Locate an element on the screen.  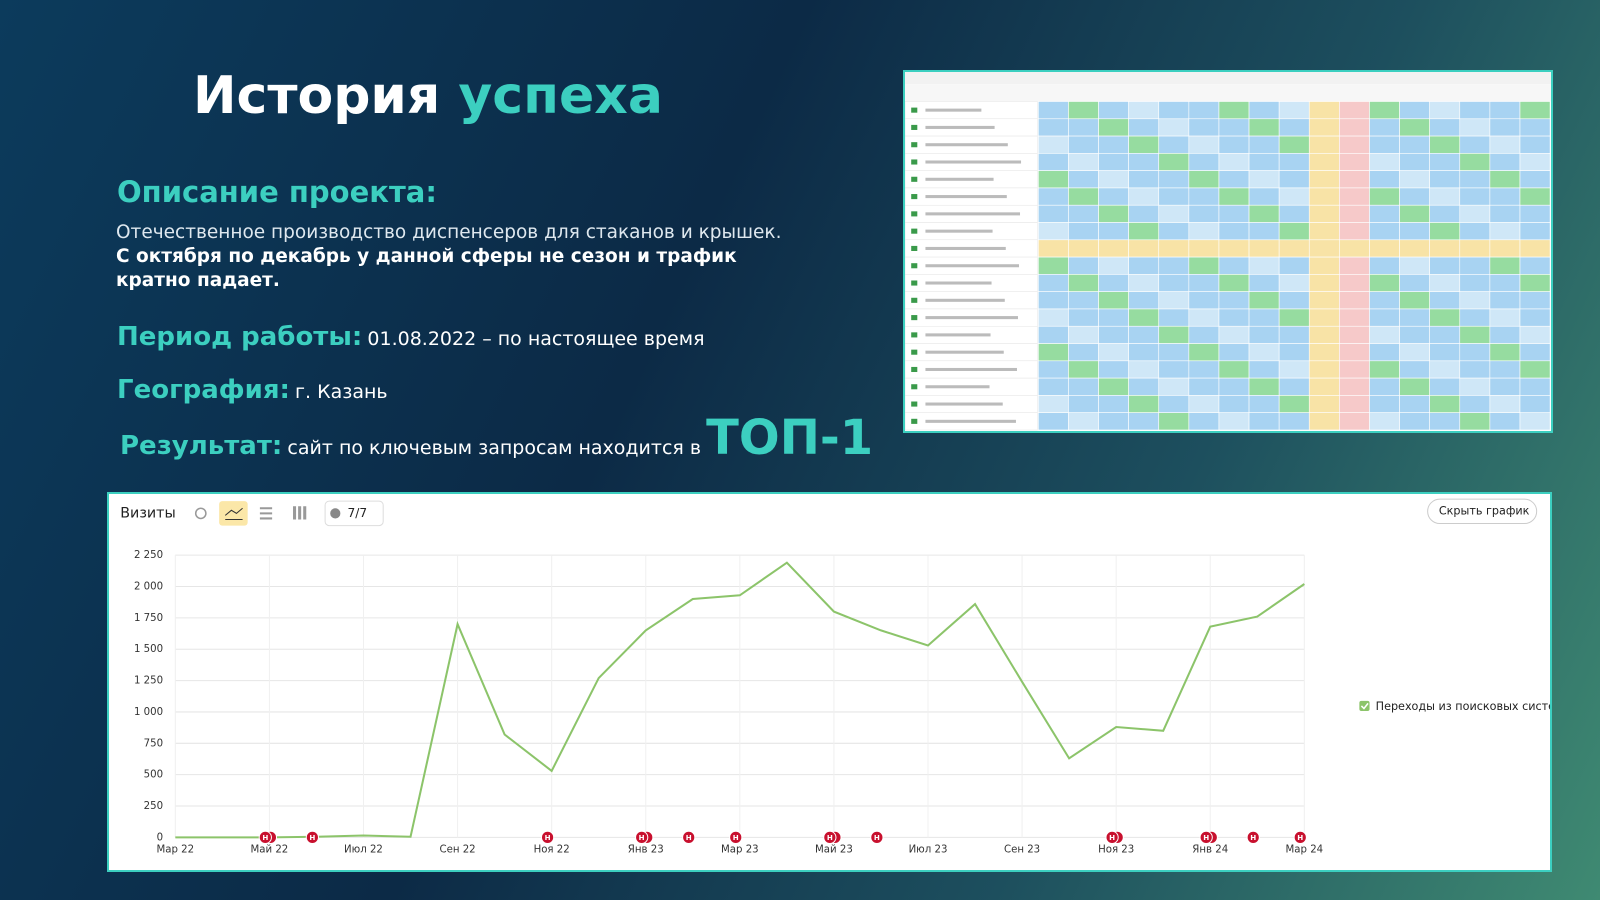
y-tick-label: 1 500 is located at coordinates (148, 649).